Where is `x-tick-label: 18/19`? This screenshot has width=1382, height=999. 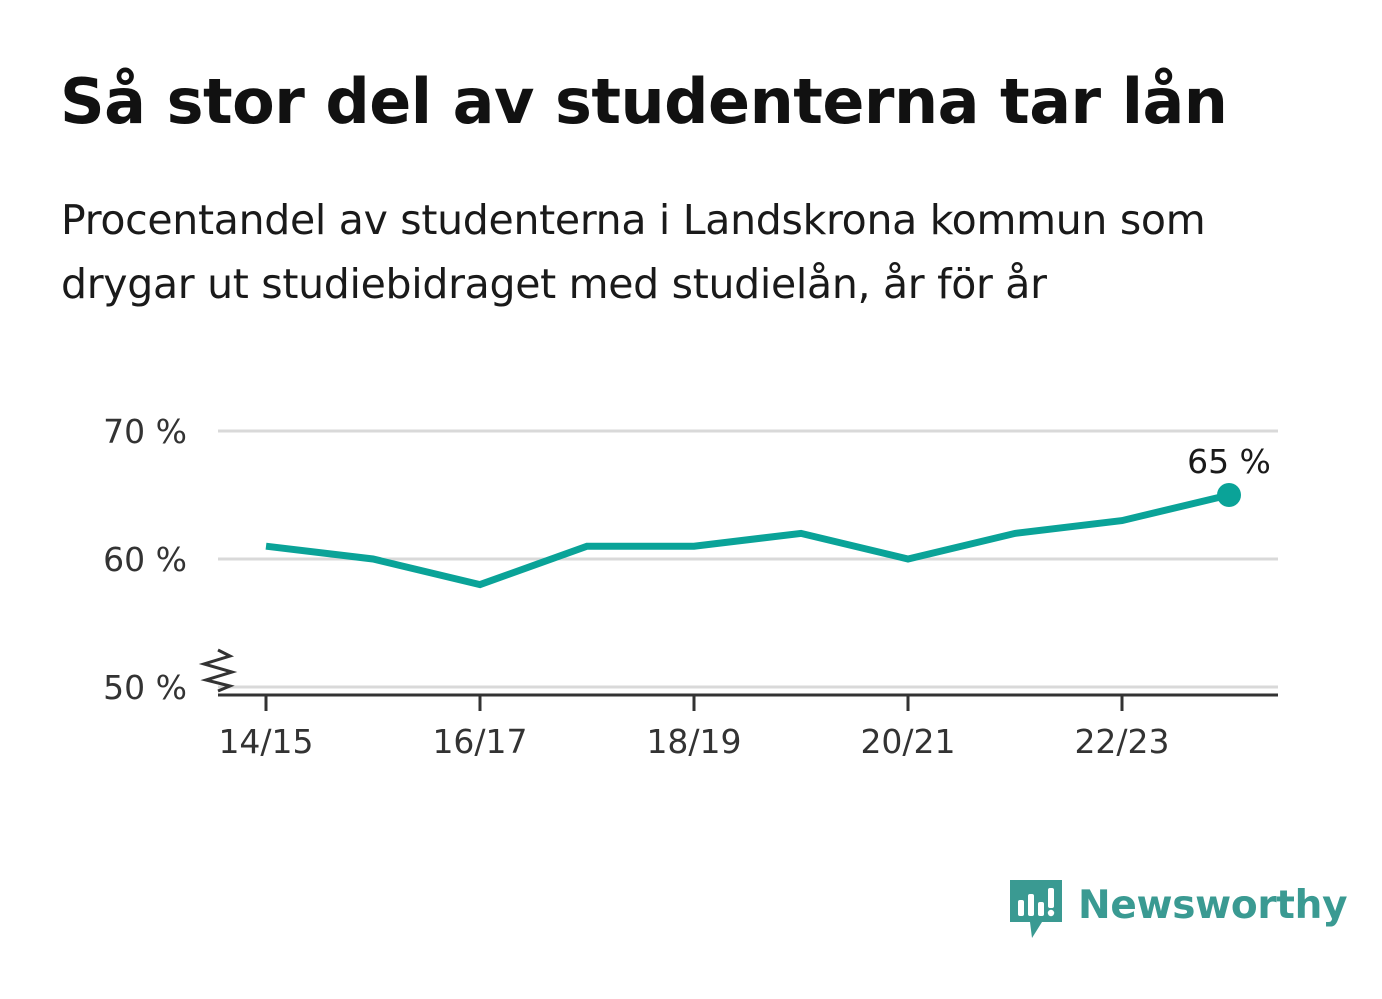 x-tick-label: 18/19 is located at coordinates (693, 741).